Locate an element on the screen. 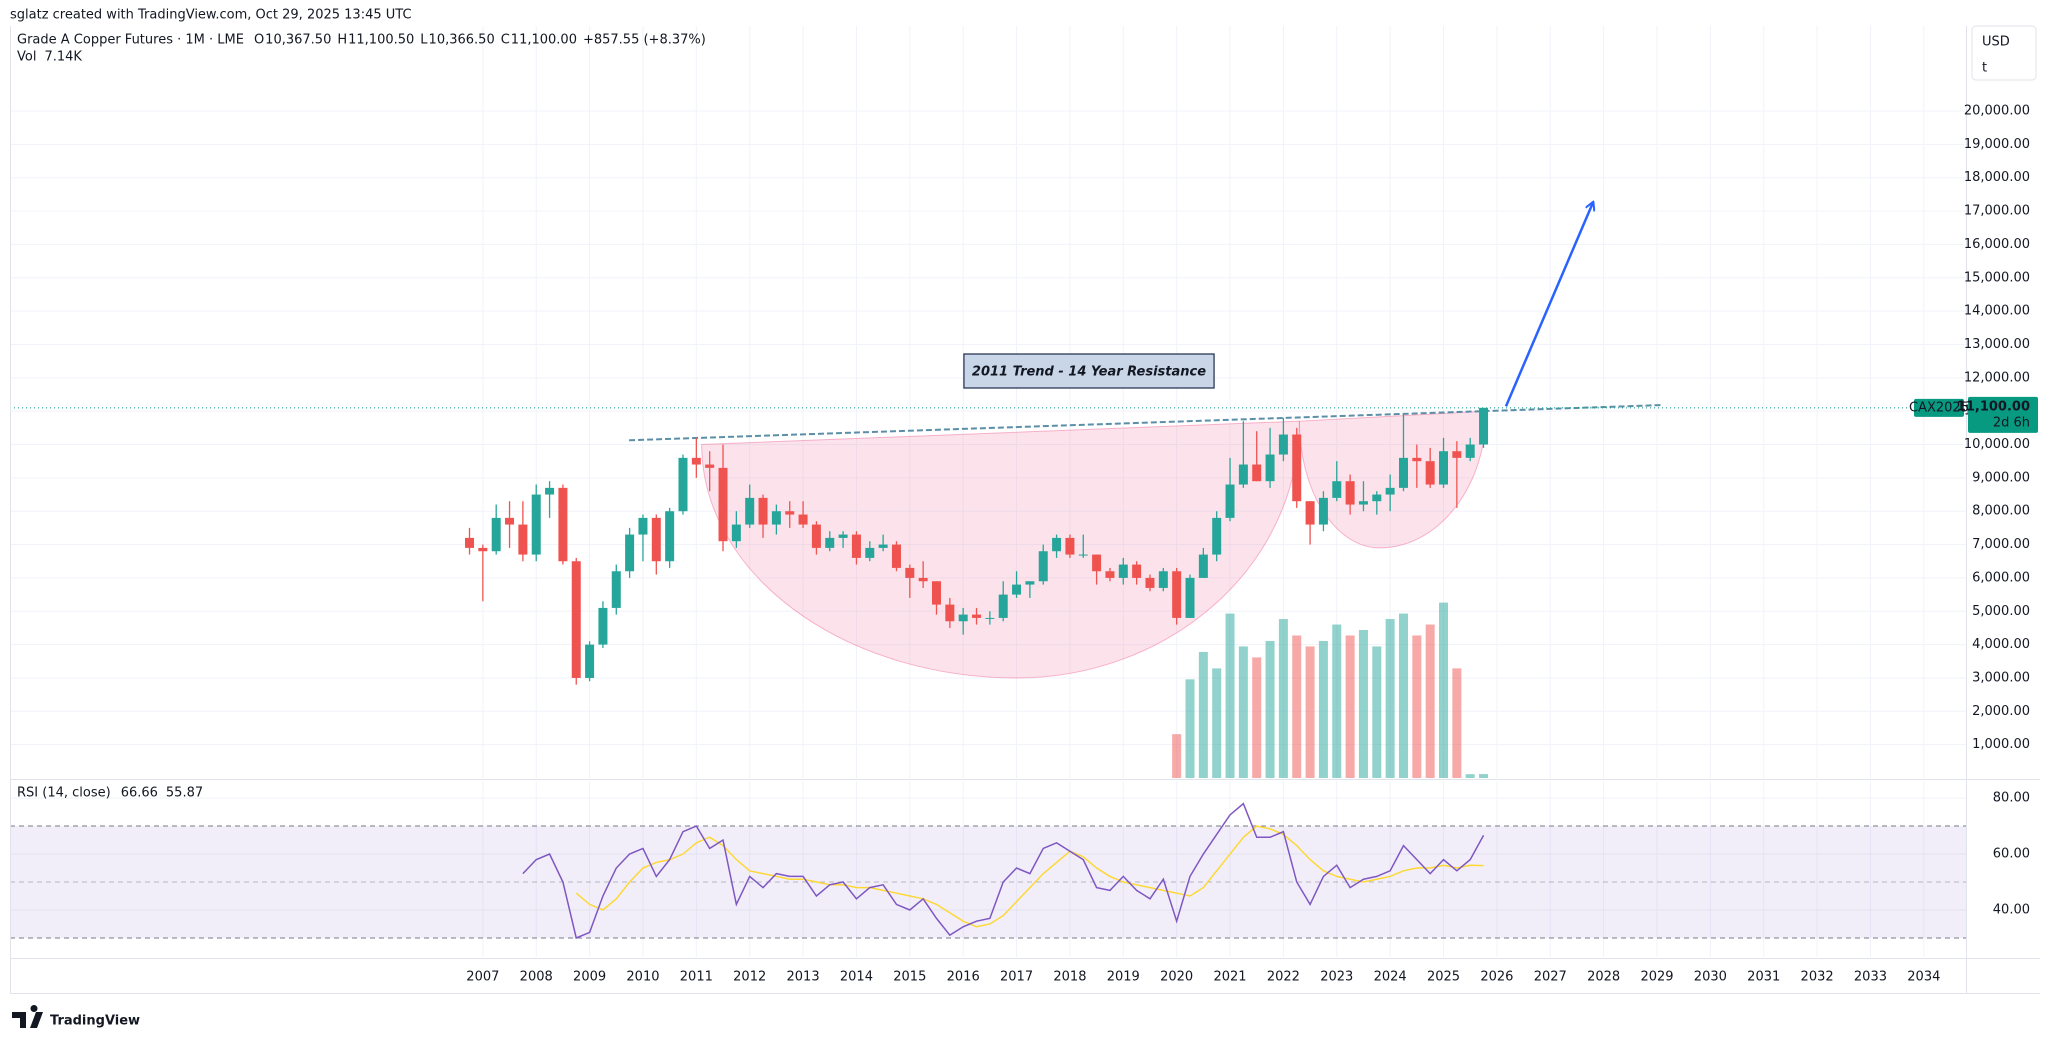  x-tick-label: 2027 is located at coordinates (1550, 977).